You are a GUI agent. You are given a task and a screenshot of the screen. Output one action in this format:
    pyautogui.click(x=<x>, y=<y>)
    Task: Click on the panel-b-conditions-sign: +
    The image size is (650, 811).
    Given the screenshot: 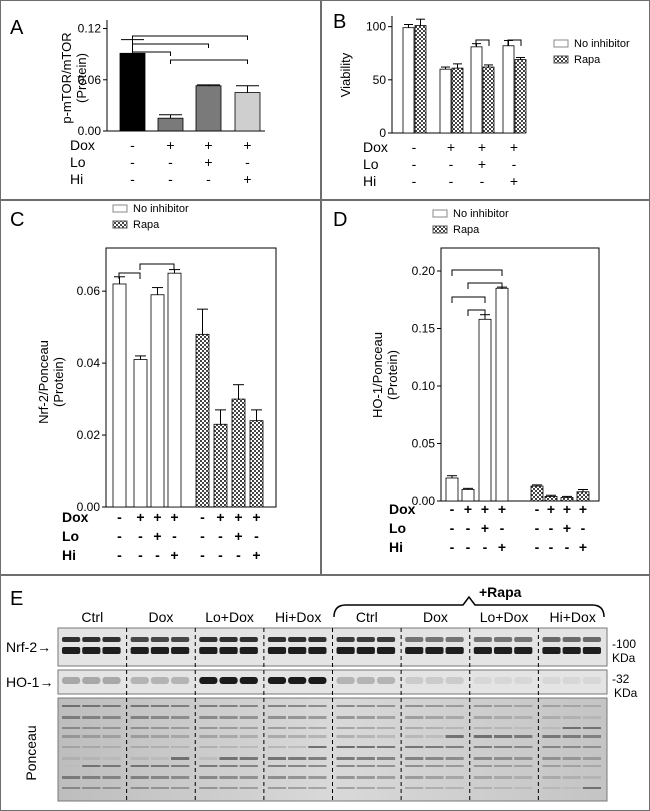 What is the action you would take?
    pyautogui.click(x=514, y=181)
    